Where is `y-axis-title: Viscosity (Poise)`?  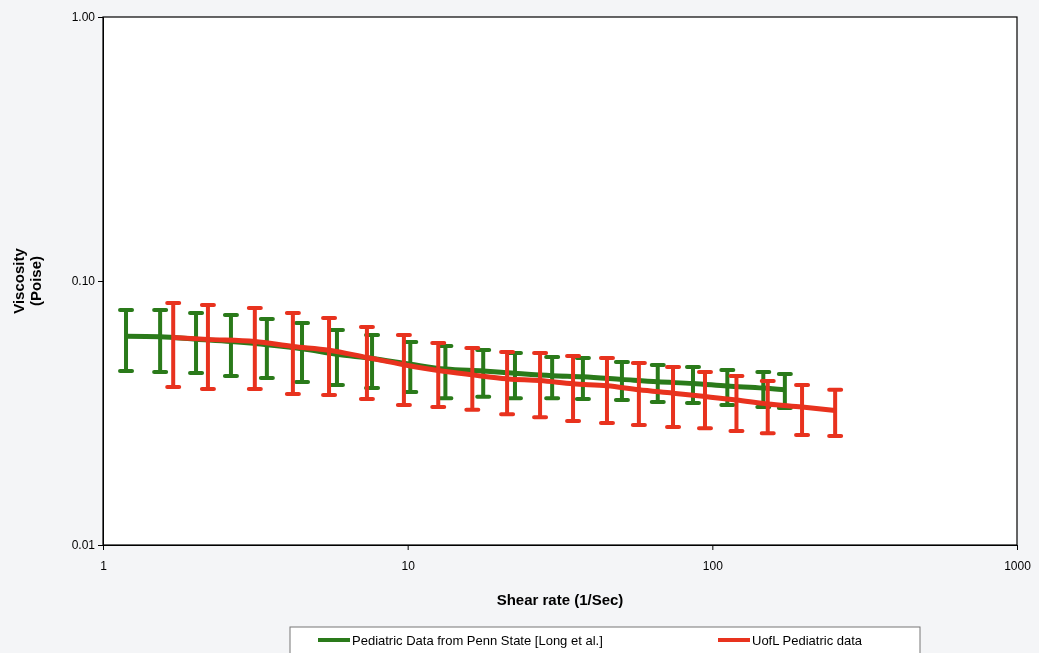
y-axis-title: Viscosity (Poise) is located at coordinates (27, 280).